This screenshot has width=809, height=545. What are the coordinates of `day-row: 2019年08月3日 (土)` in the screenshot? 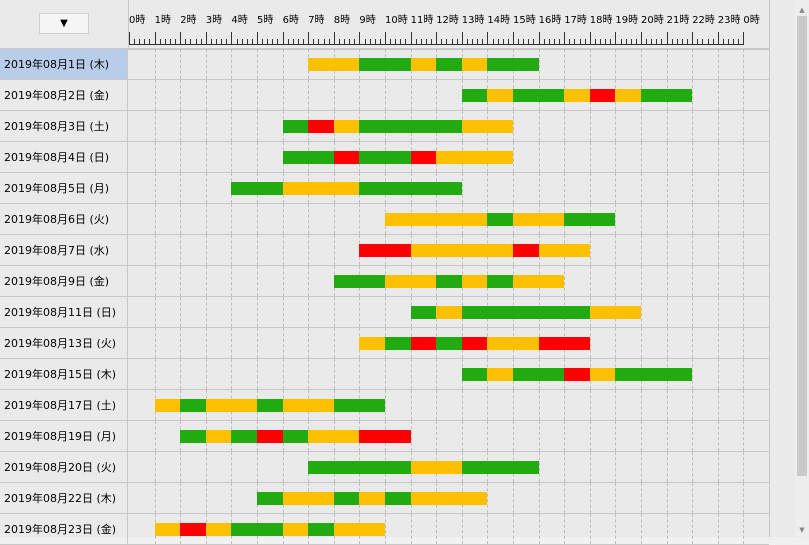 It's located at (384, 126).